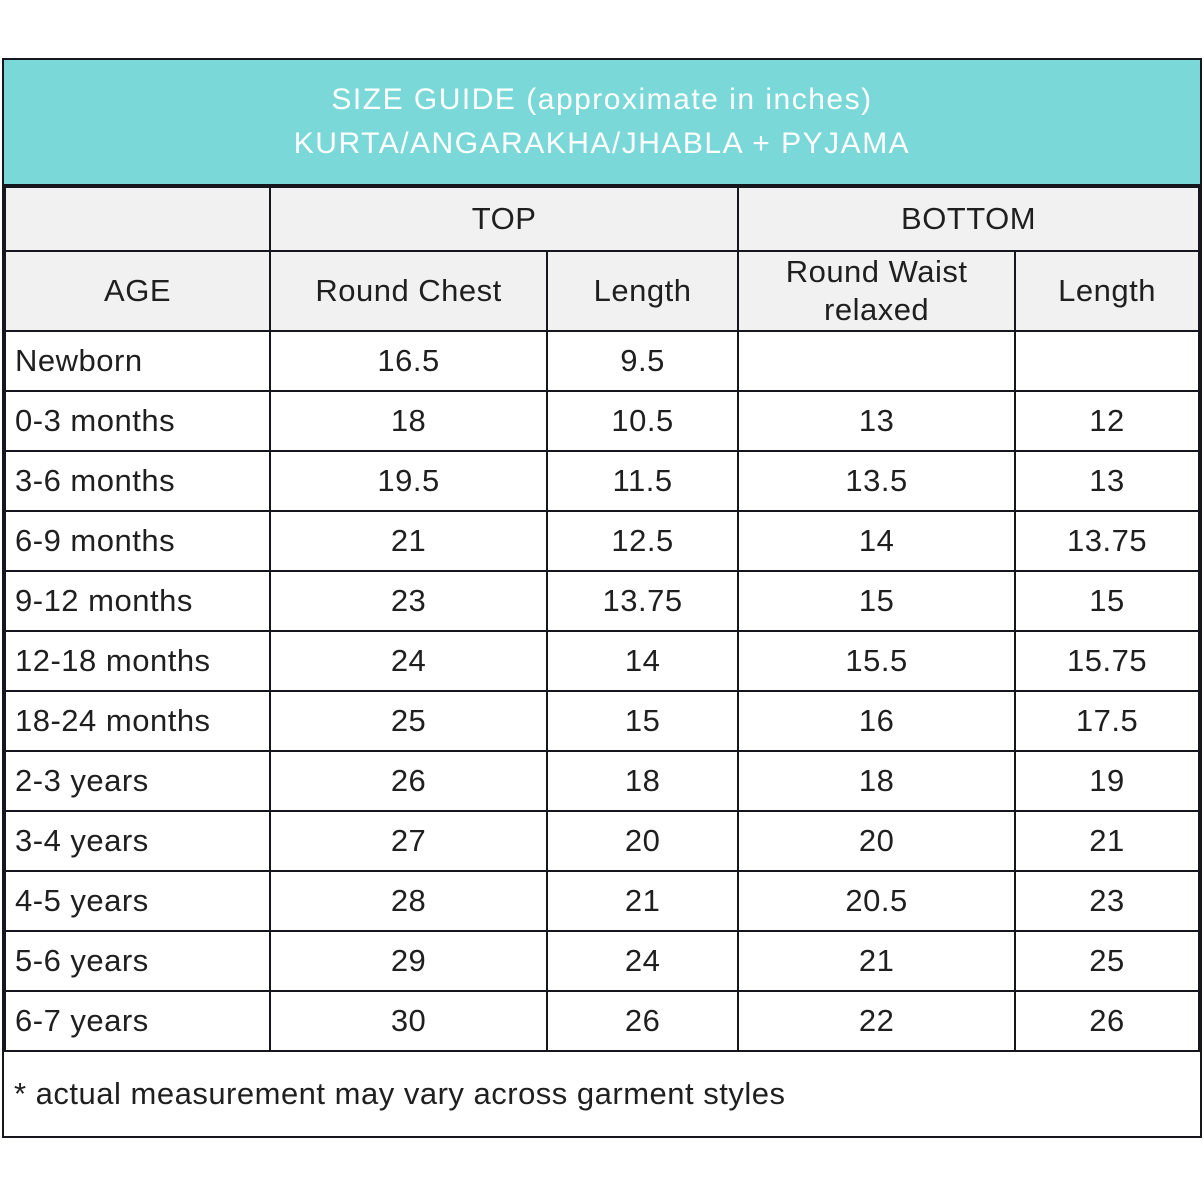 Image resolution: width=1204 pixels, height=1204 pixels. I want to click on age-cell: 0-3 months, so click(137, 421).